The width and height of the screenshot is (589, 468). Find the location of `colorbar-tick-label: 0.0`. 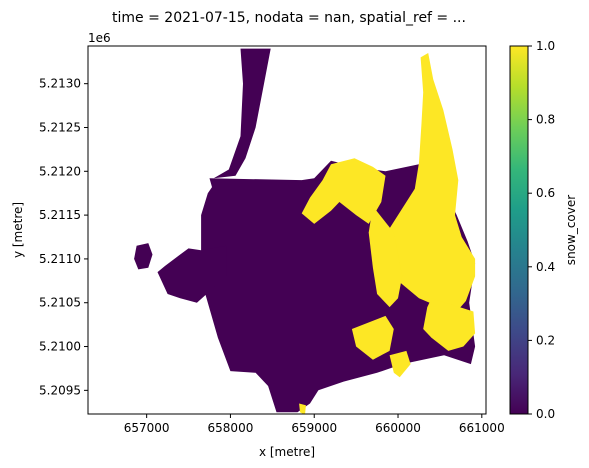

colorbar-tick-label: 0.0 is located at coordinates (545, 414).